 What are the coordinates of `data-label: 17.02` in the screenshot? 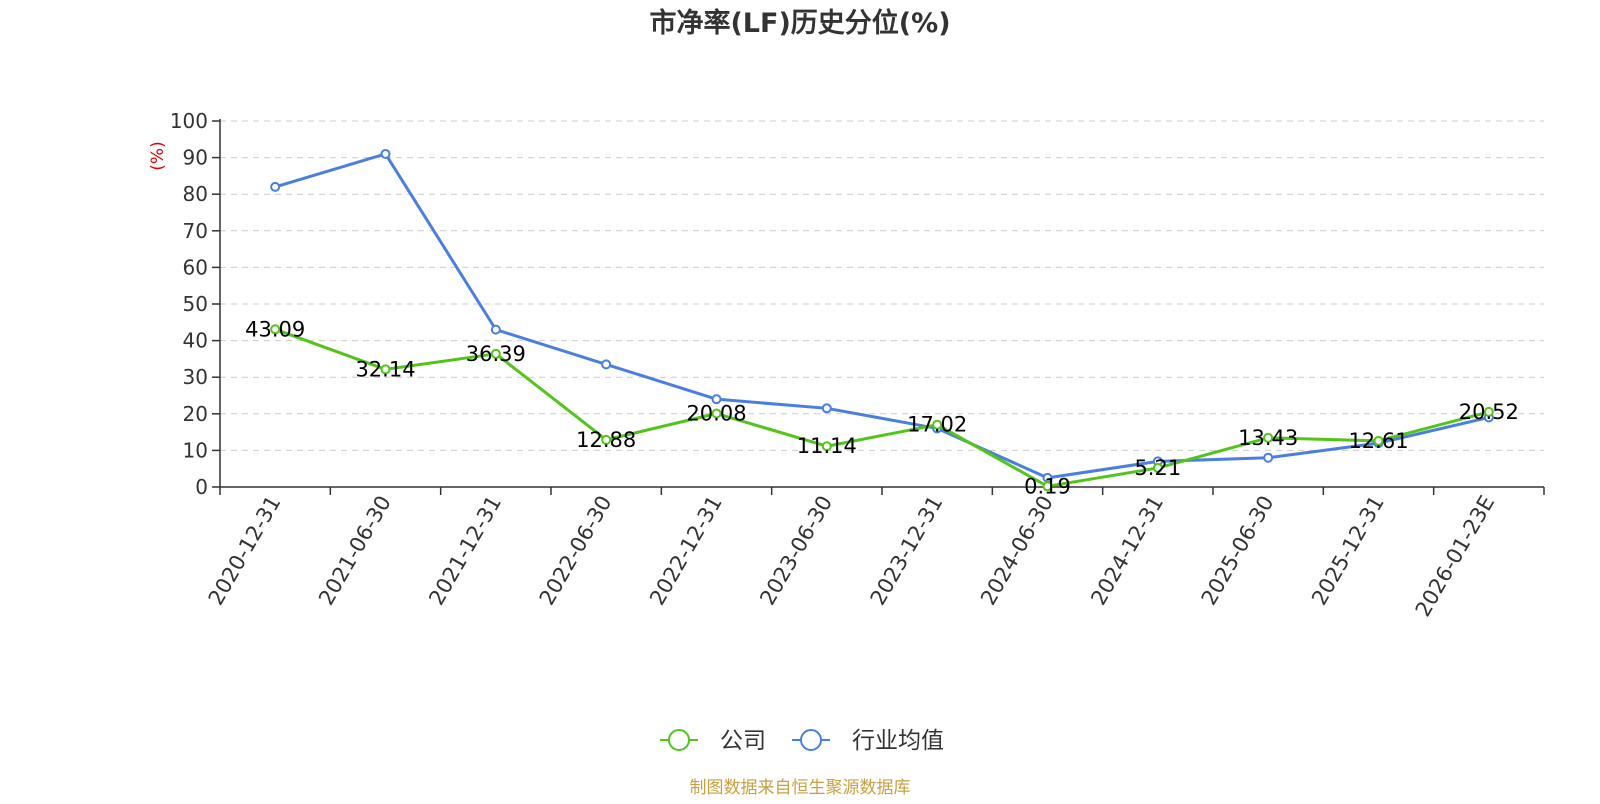 It's located at (937, 425).